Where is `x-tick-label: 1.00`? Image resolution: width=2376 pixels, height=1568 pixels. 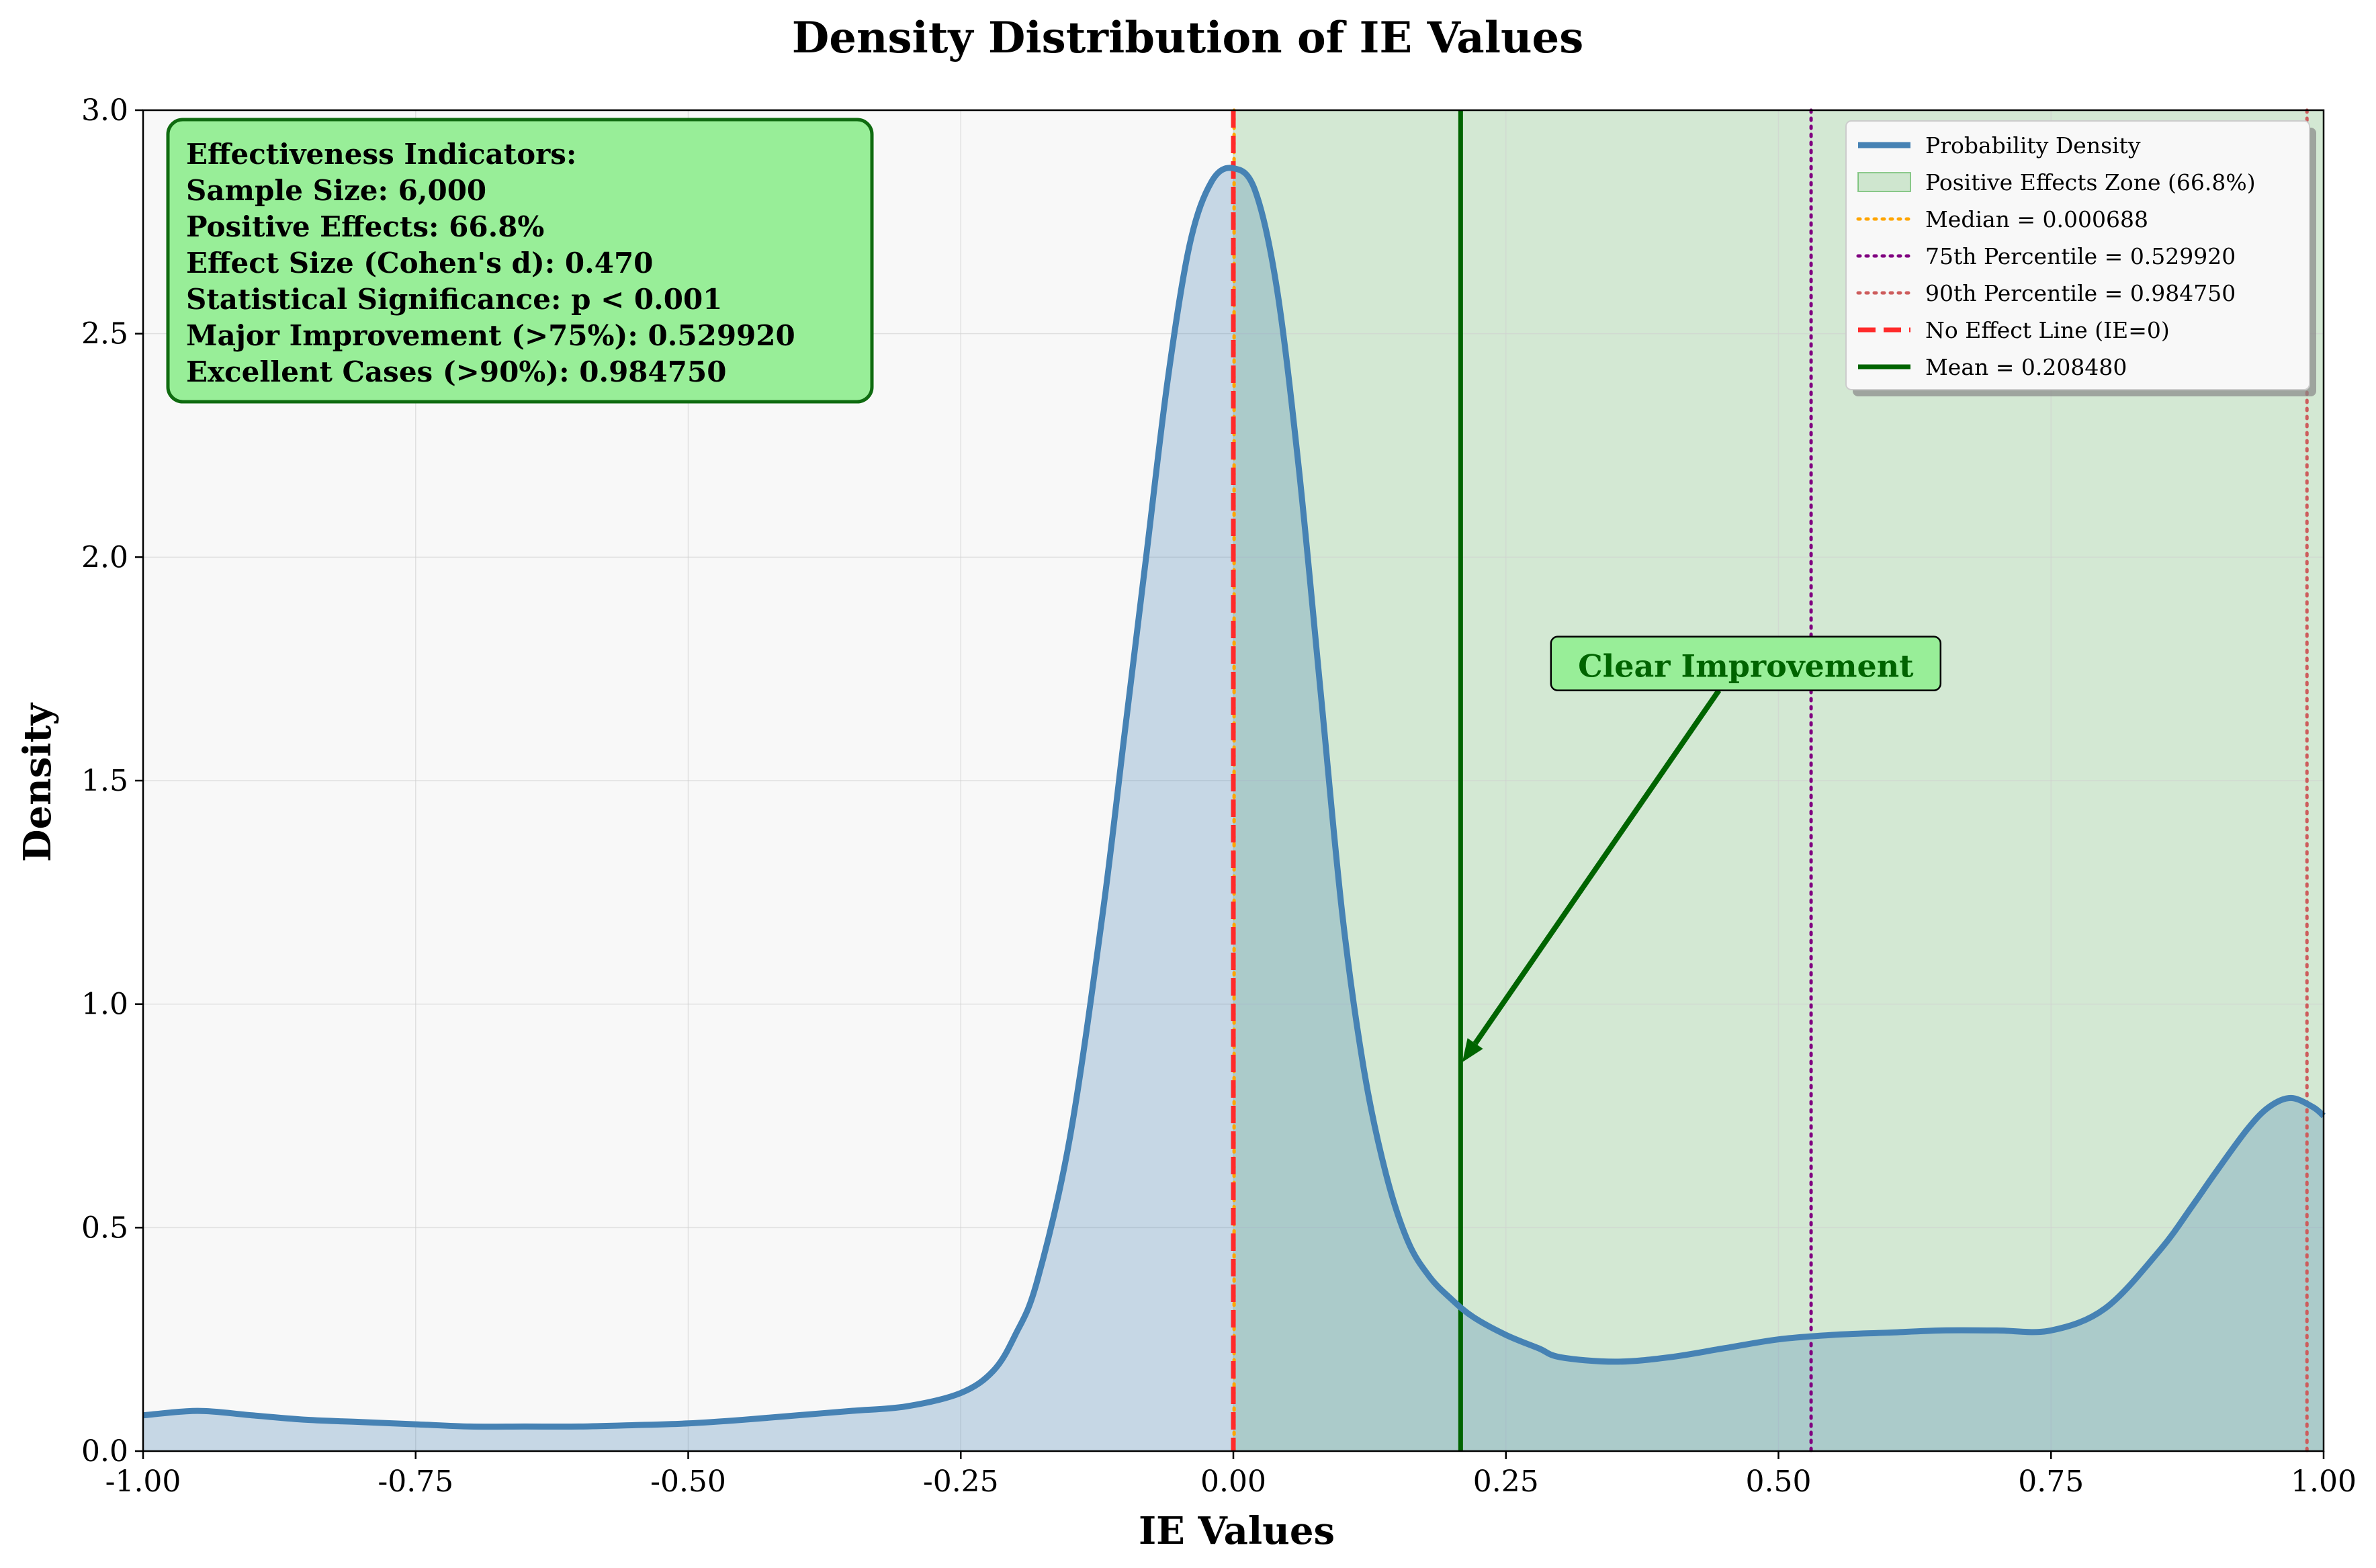
x-tick-label: 1.00 is located at coordinates (2324, 1482).